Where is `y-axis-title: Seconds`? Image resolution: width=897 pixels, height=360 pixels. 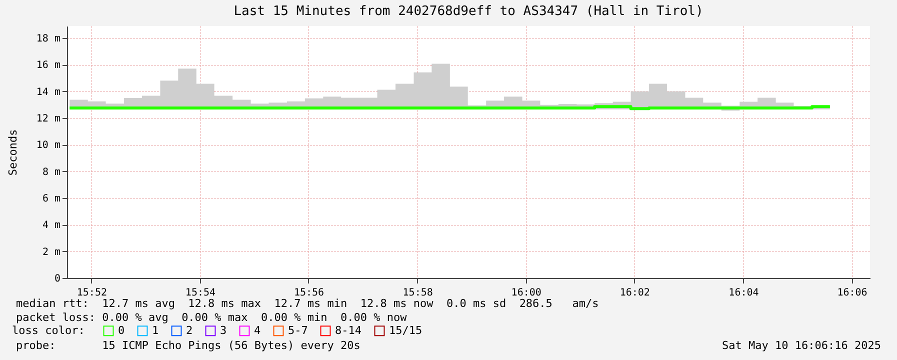 y-axis-title: Seconds is located at coordinates (13, 152).